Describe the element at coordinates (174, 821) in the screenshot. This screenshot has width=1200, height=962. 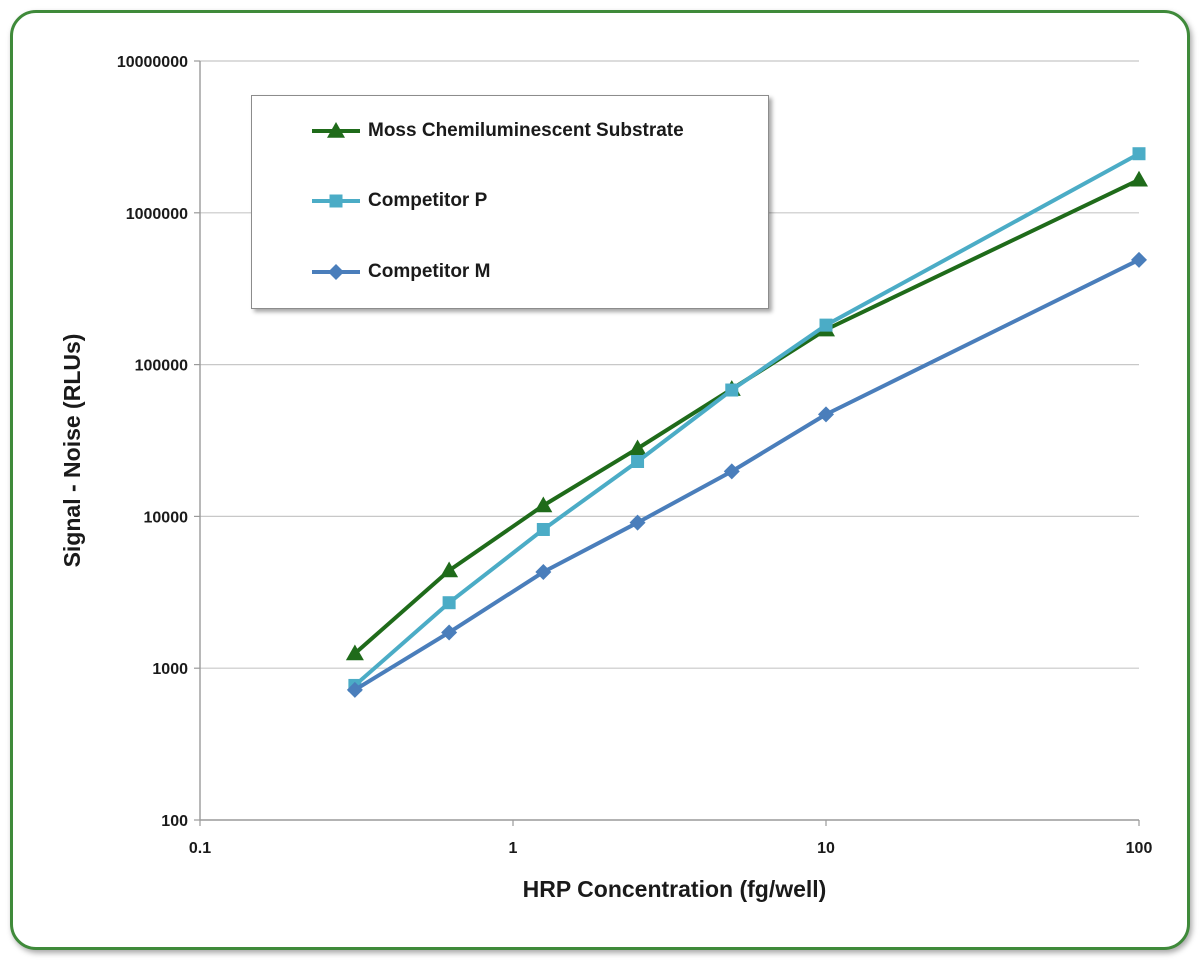
I see `y-tick-label: 100` at that location.